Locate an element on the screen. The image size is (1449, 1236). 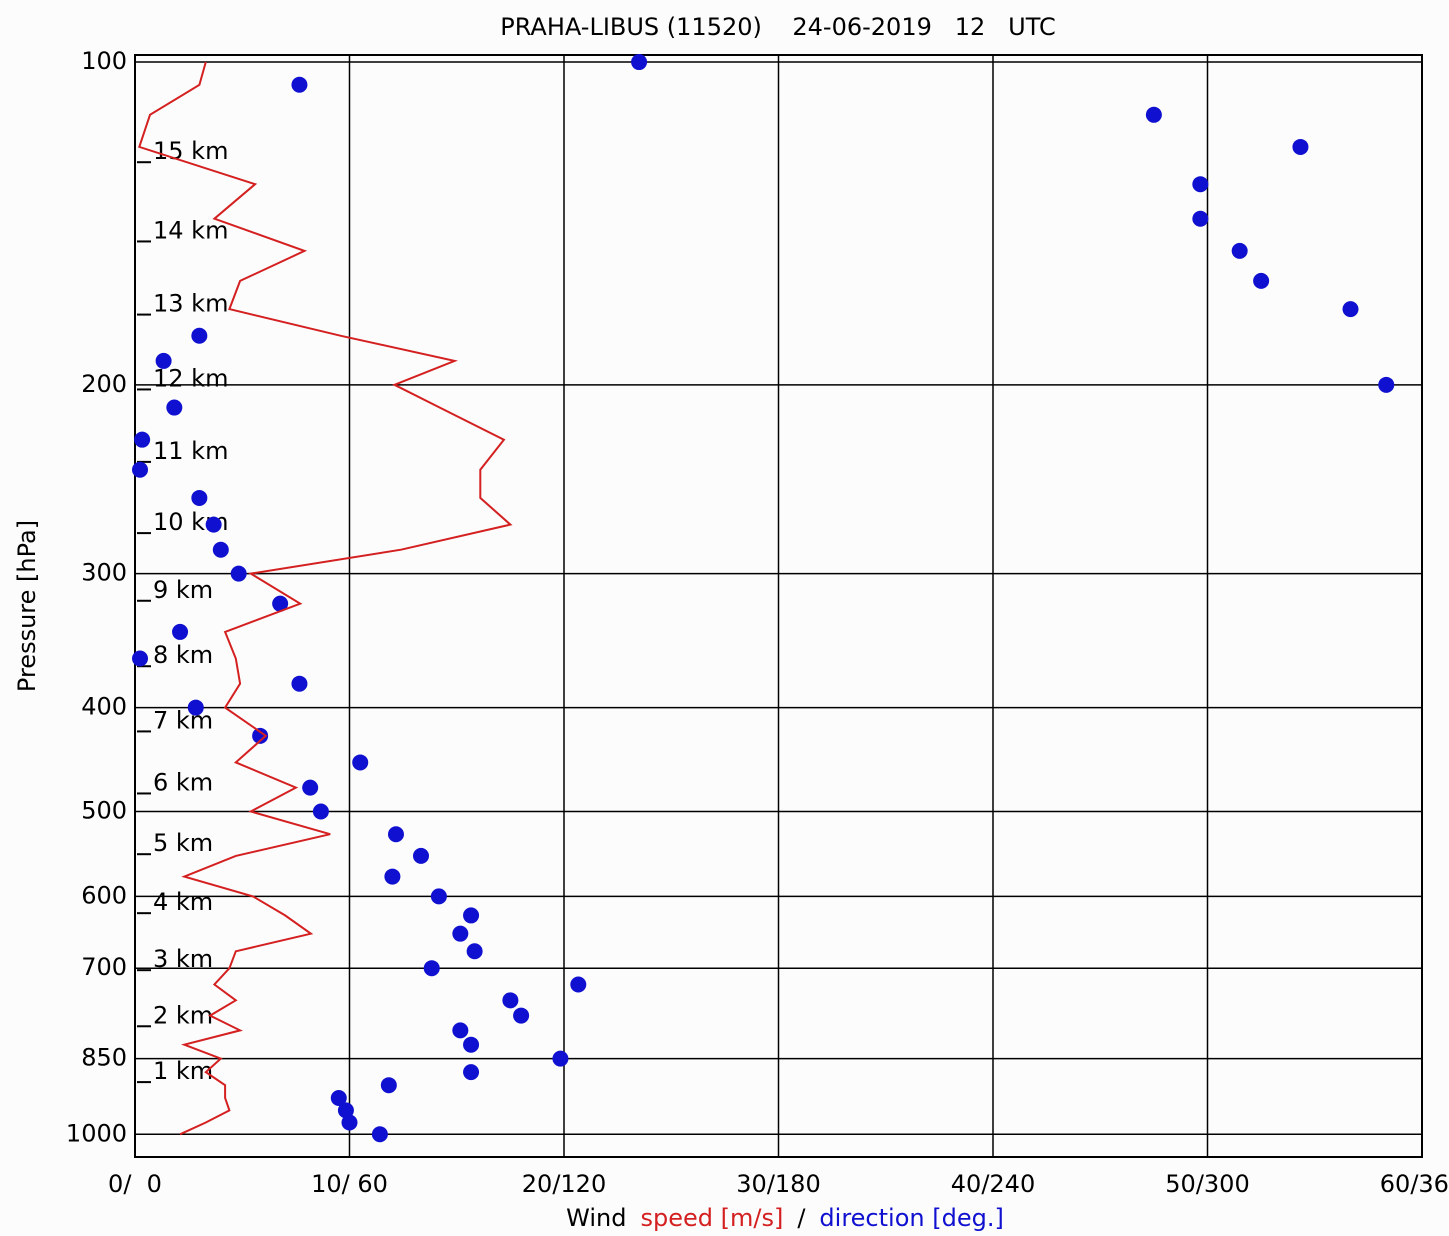
height-label: 13 km is located at coordinates (190, 304).